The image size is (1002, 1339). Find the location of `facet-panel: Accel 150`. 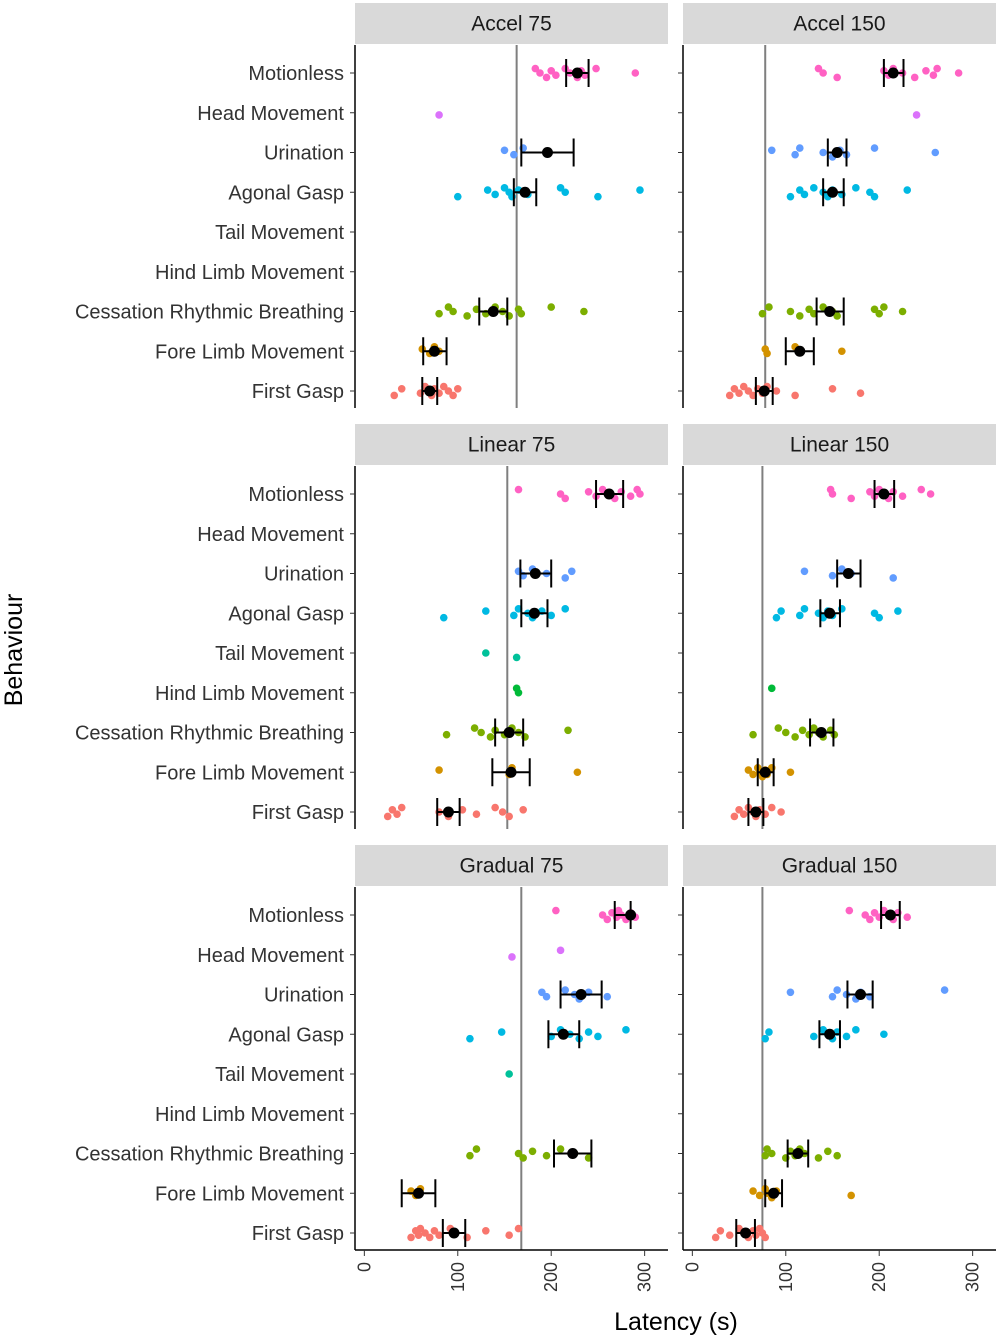

facet-panel: Accel 150 is located at coordinates (837, 205).